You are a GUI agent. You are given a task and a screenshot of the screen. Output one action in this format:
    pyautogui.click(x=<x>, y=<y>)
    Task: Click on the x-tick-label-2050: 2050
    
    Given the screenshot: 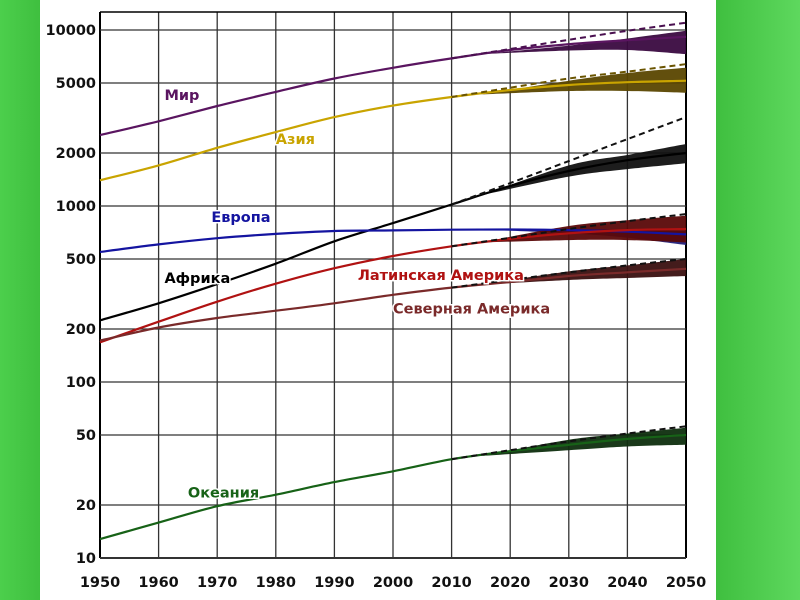 What is the action you would take?
    pyautogui.click(x=686, y=583)
    